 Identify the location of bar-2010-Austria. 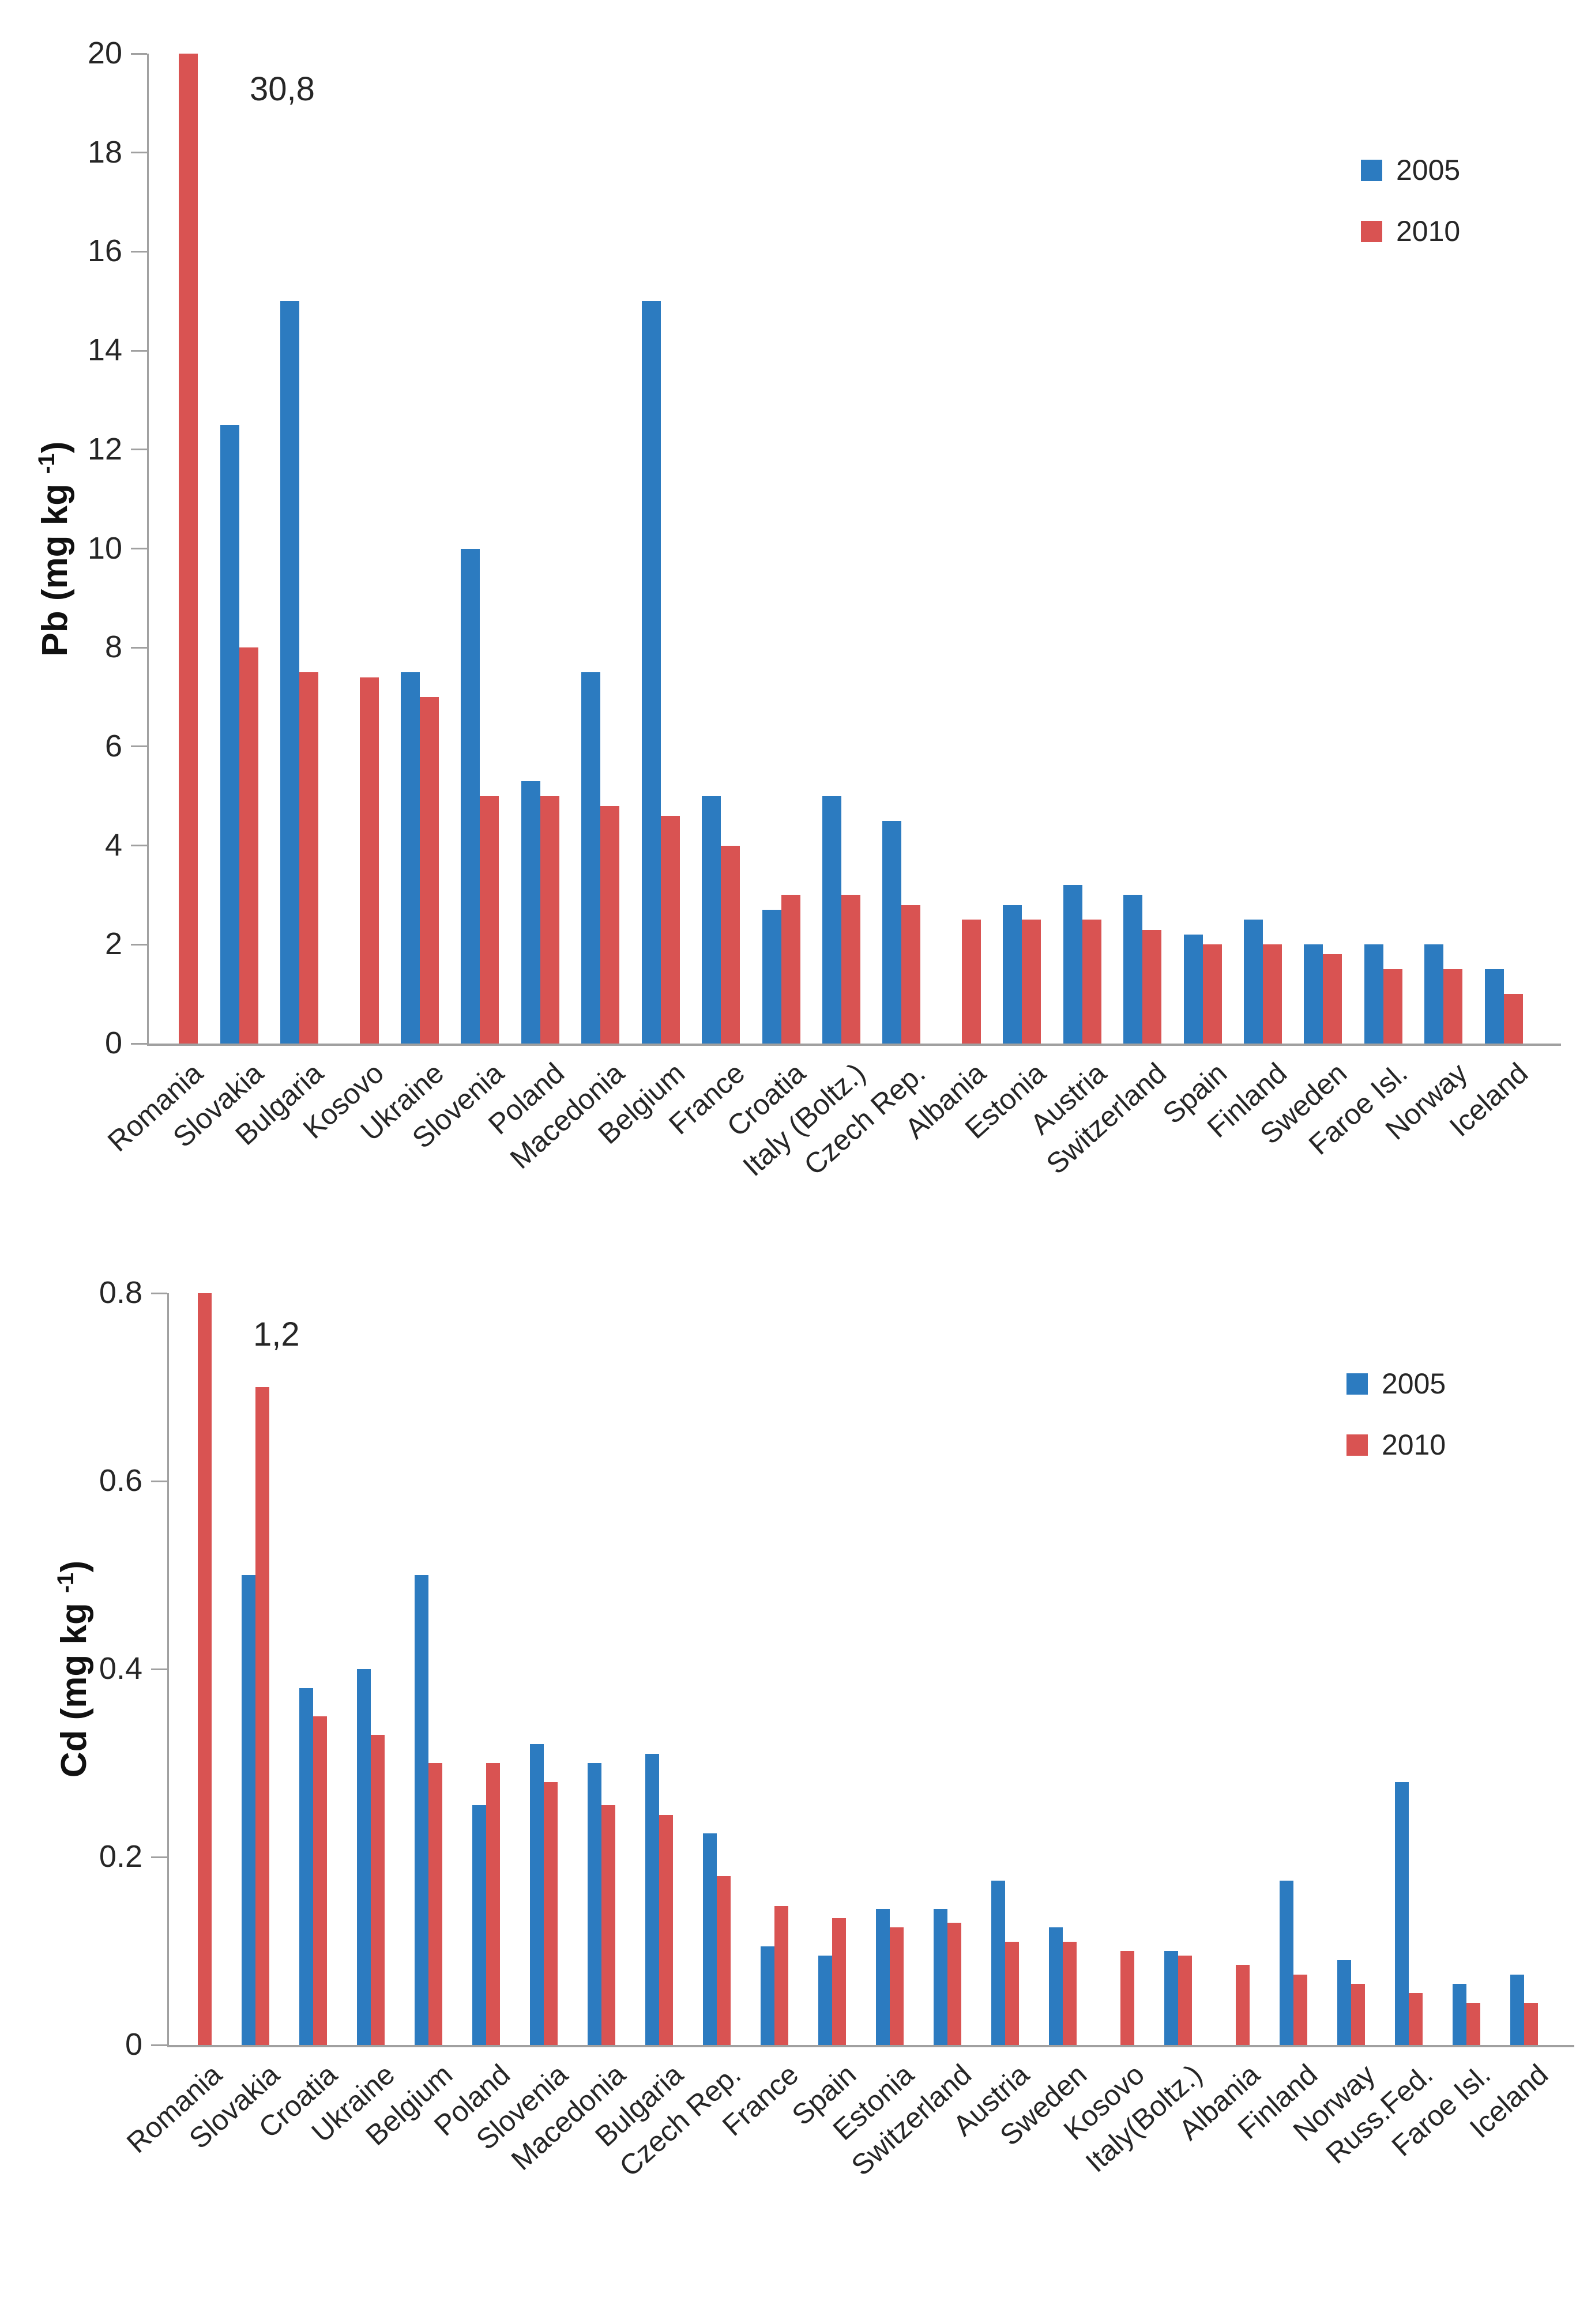
(1091, 982).